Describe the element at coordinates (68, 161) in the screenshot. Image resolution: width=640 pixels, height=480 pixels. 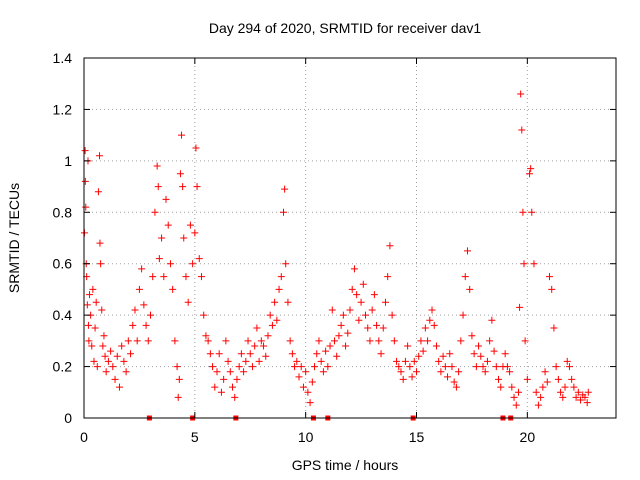
I see `y-tick-label: 1` at that location.